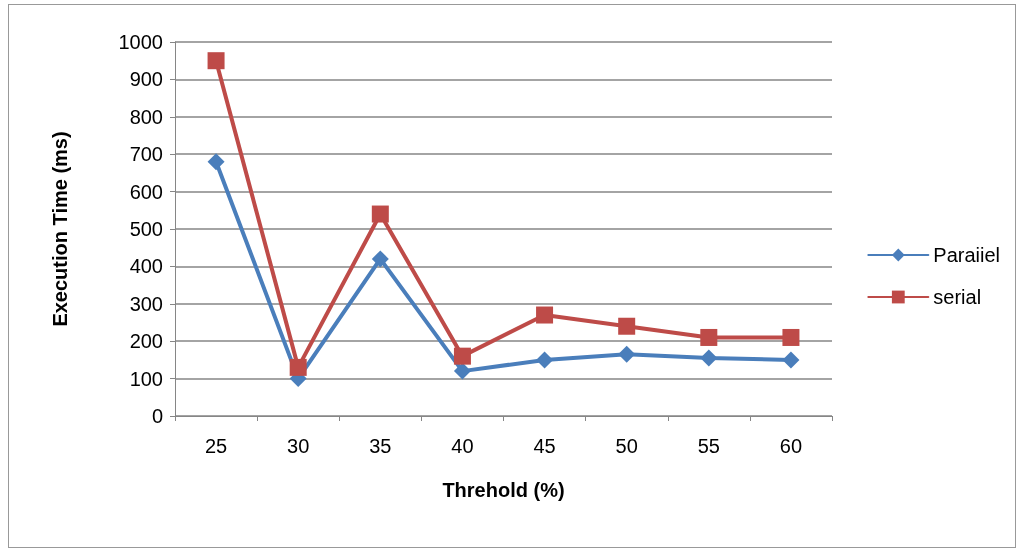 Image resolution: width=1023 pixels, height=554 pixels. I want to click on x-tick-label: 45, so click(544, 446).